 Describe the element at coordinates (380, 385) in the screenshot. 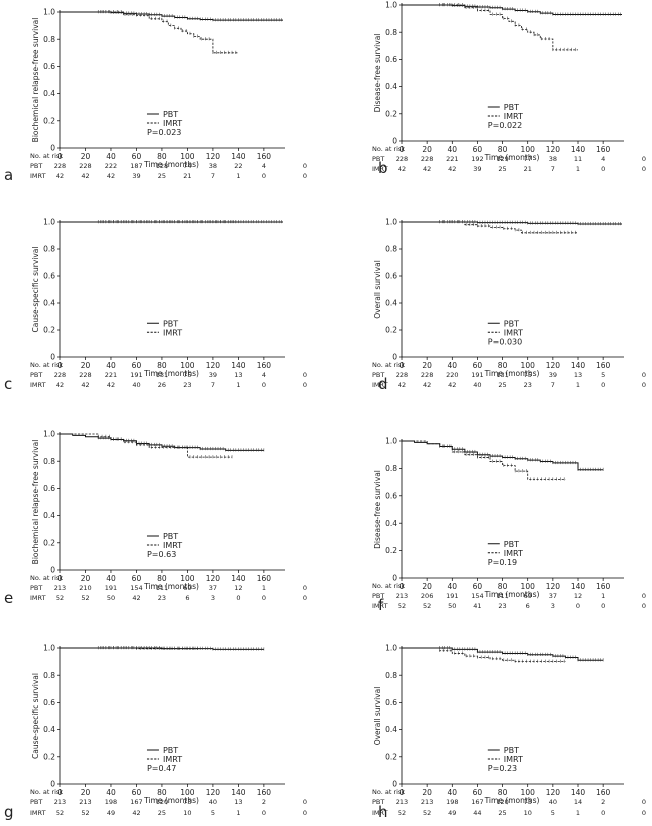

I see `risk-row-label: IMRT` at that location.